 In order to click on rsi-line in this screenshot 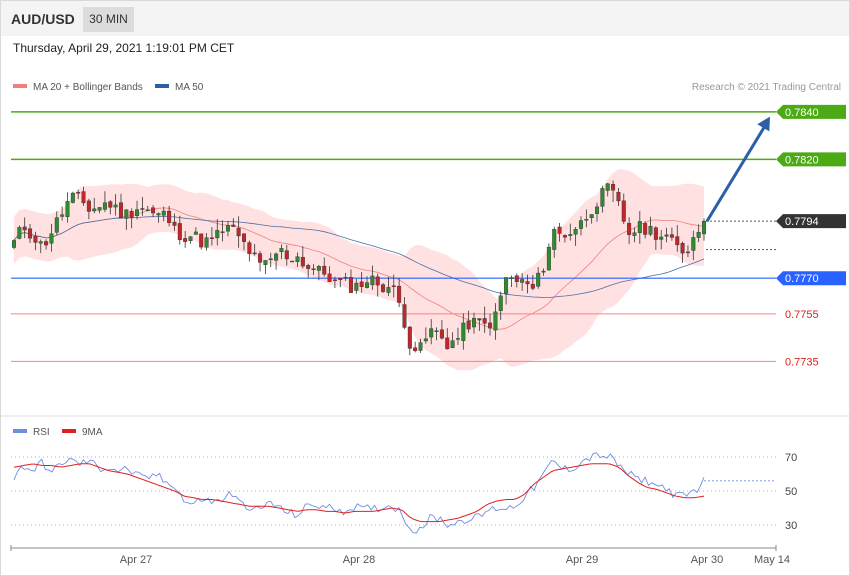, I will do `click(359, 493)`.